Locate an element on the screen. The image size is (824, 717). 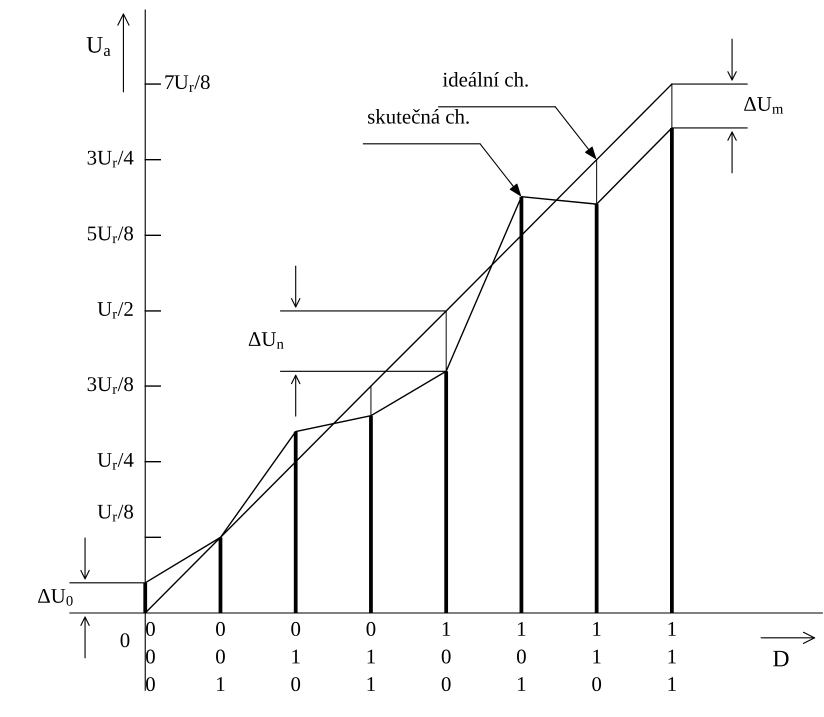
annotation: U$_{r}$/2 is located at coordinates (115, 310).